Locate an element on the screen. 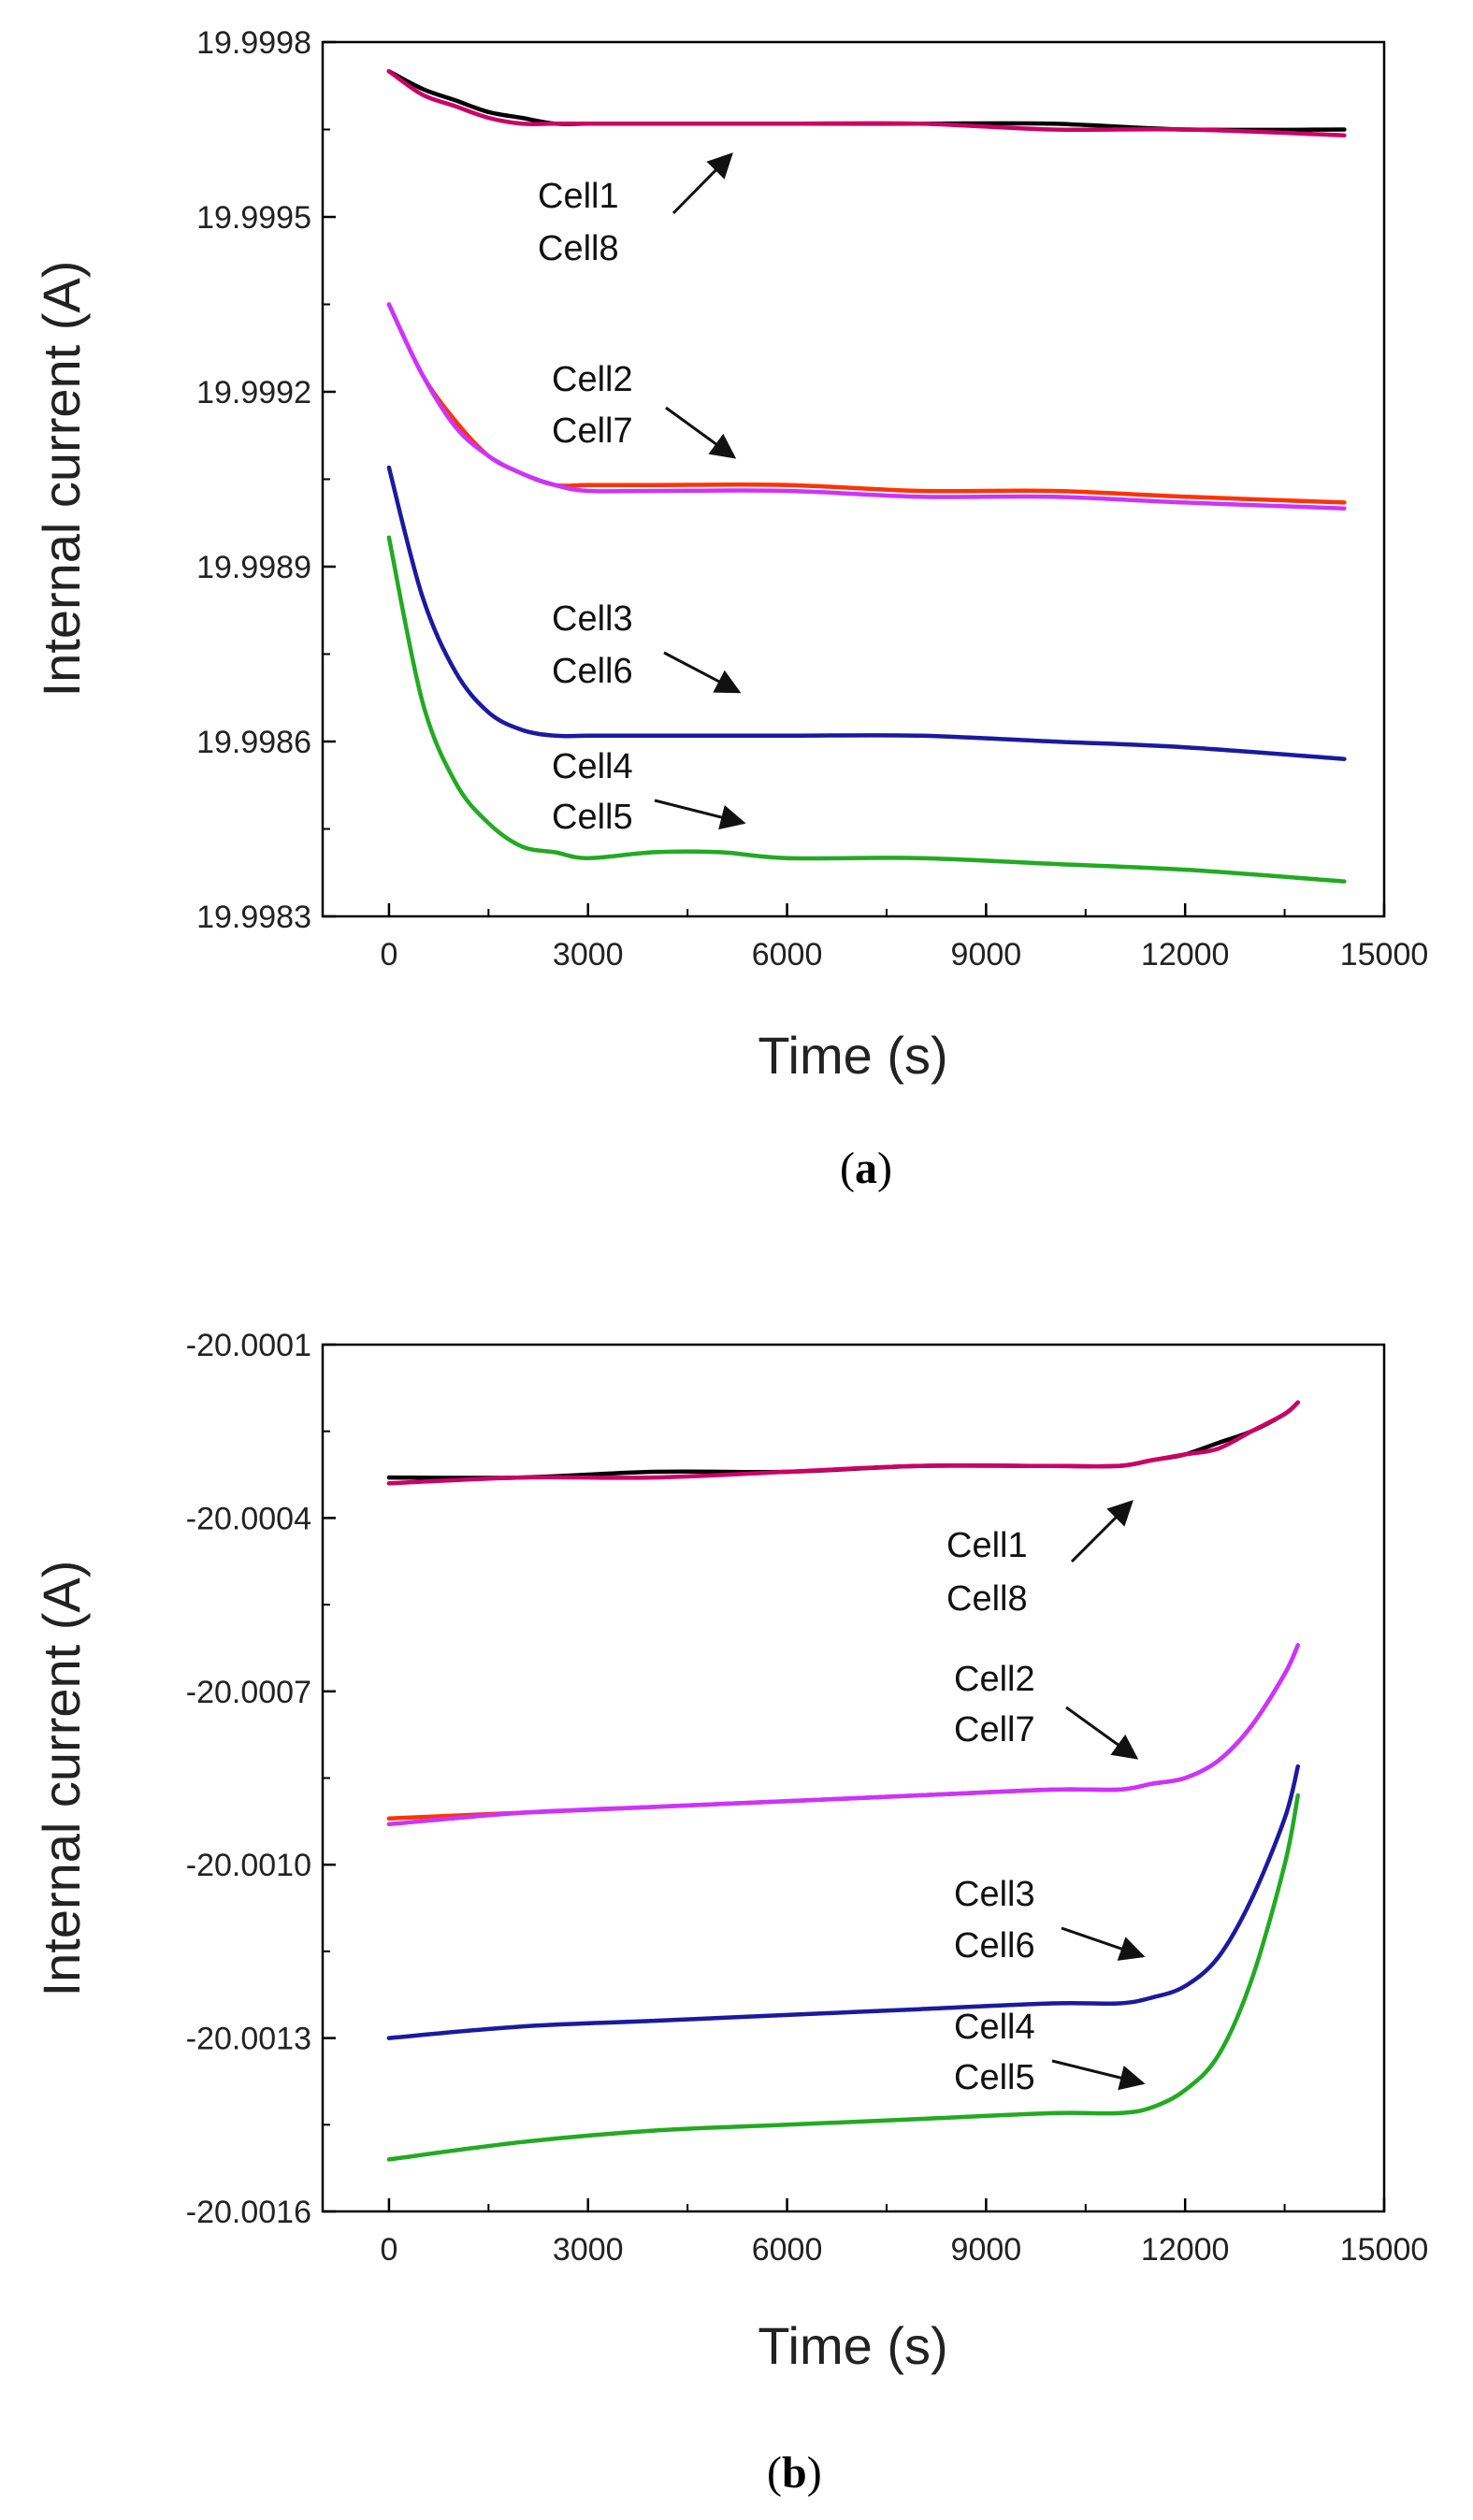 This screenshot has width=1473, height=2520. y-tick-label: -20.0010 is located at coordinates (248, 1865).